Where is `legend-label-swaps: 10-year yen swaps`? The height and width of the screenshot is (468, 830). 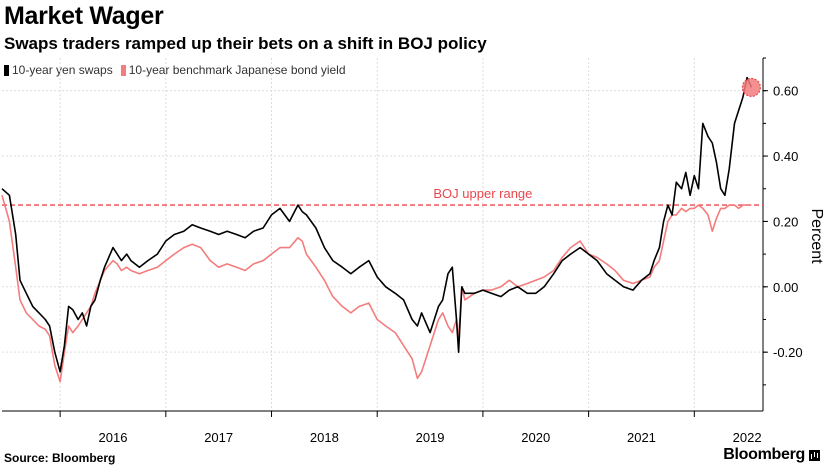
legend-label-swaps: 10-year yen swaps is located at coordinates (62, 70).